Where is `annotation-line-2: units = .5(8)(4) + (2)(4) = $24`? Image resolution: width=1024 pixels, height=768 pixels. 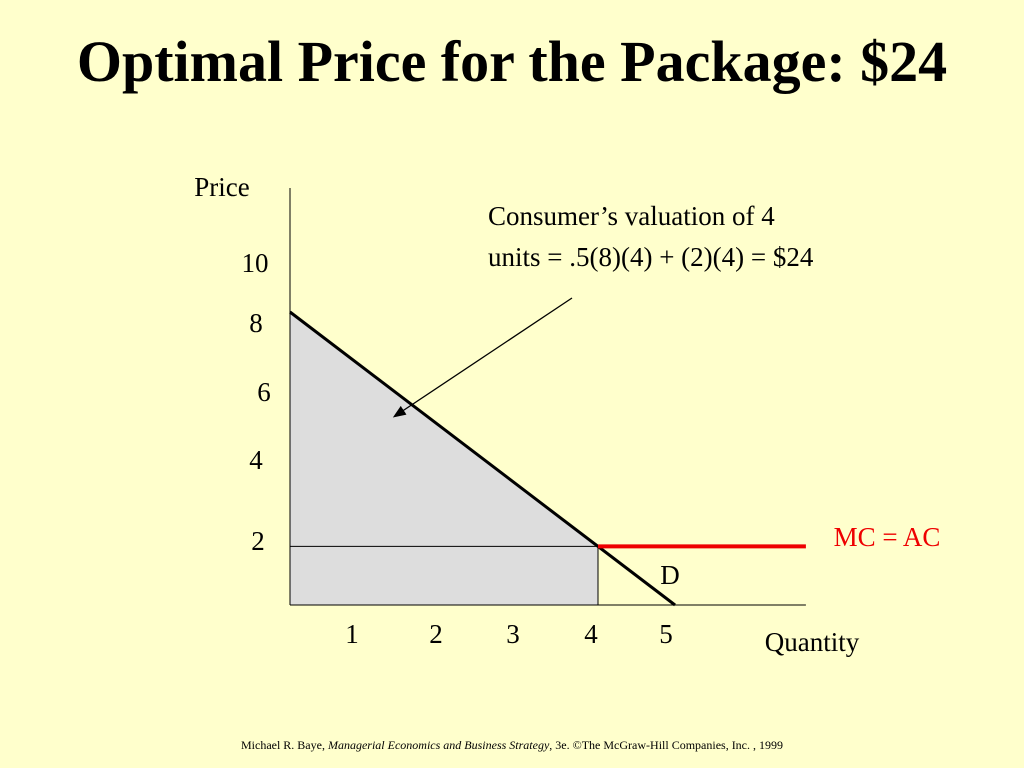 annotation-line-2: units = .5(8)(4) + (2)(4) = $24 is located at coordinates (651, 257).